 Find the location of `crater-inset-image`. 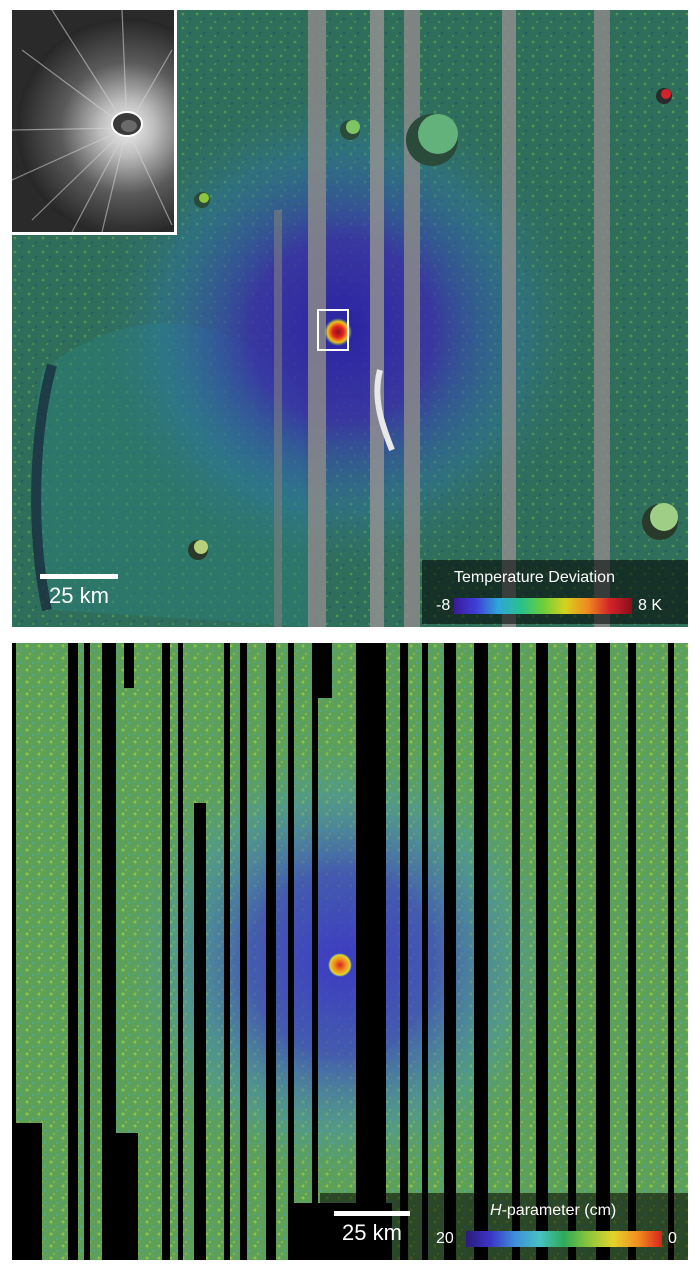

crater-inset-image is located at coordinates (94, 122).